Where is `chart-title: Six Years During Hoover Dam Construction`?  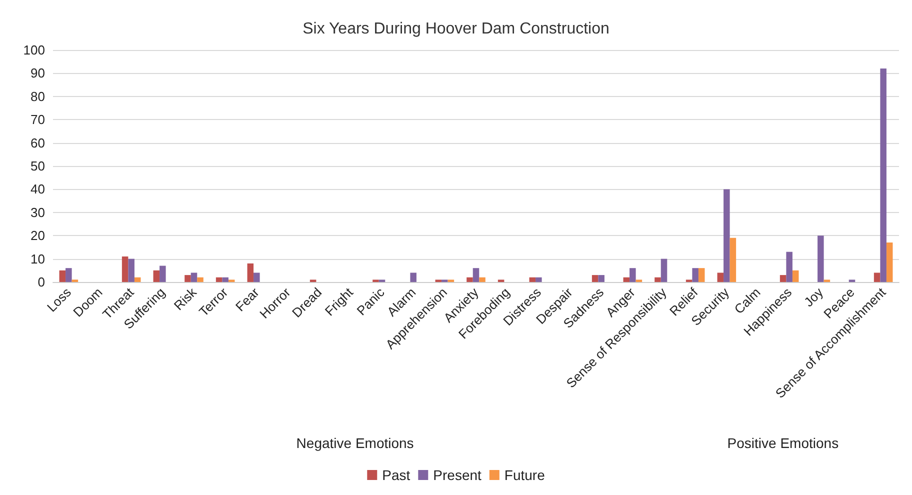 chart-title: Six Years During Hoover Dam Construction is located at coordinates (456, 29).